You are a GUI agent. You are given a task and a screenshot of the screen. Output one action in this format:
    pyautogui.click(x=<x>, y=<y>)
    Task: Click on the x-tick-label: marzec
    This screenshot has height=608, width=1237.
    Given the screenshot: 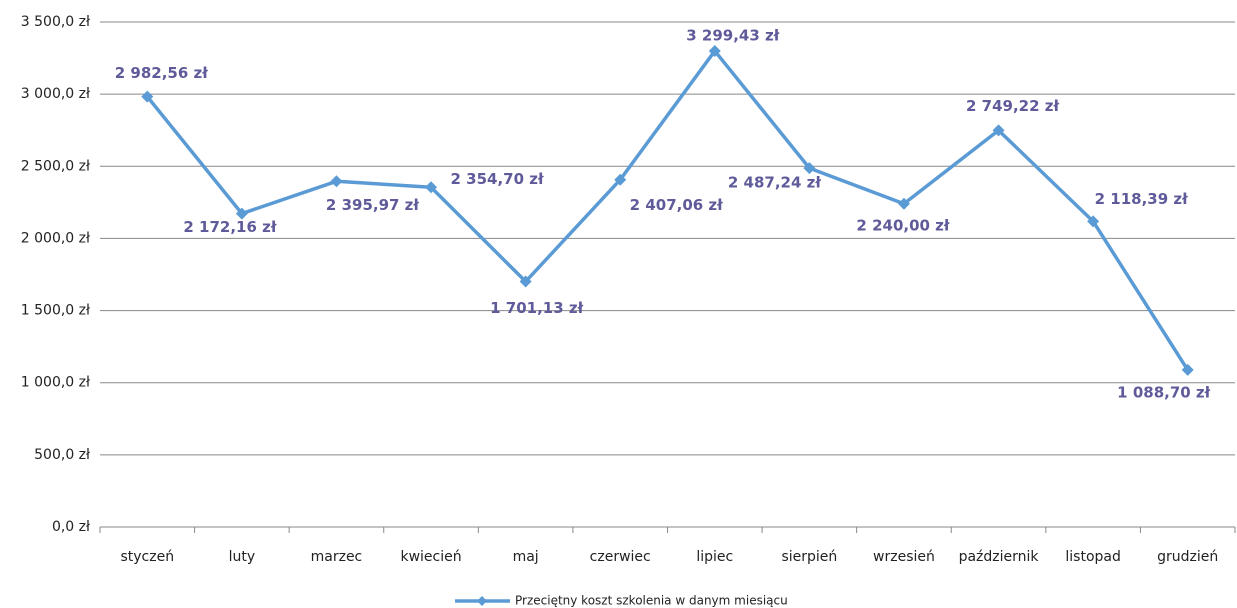 What is the action you would take?
    pyautogui.click(x=337, y=557)
    